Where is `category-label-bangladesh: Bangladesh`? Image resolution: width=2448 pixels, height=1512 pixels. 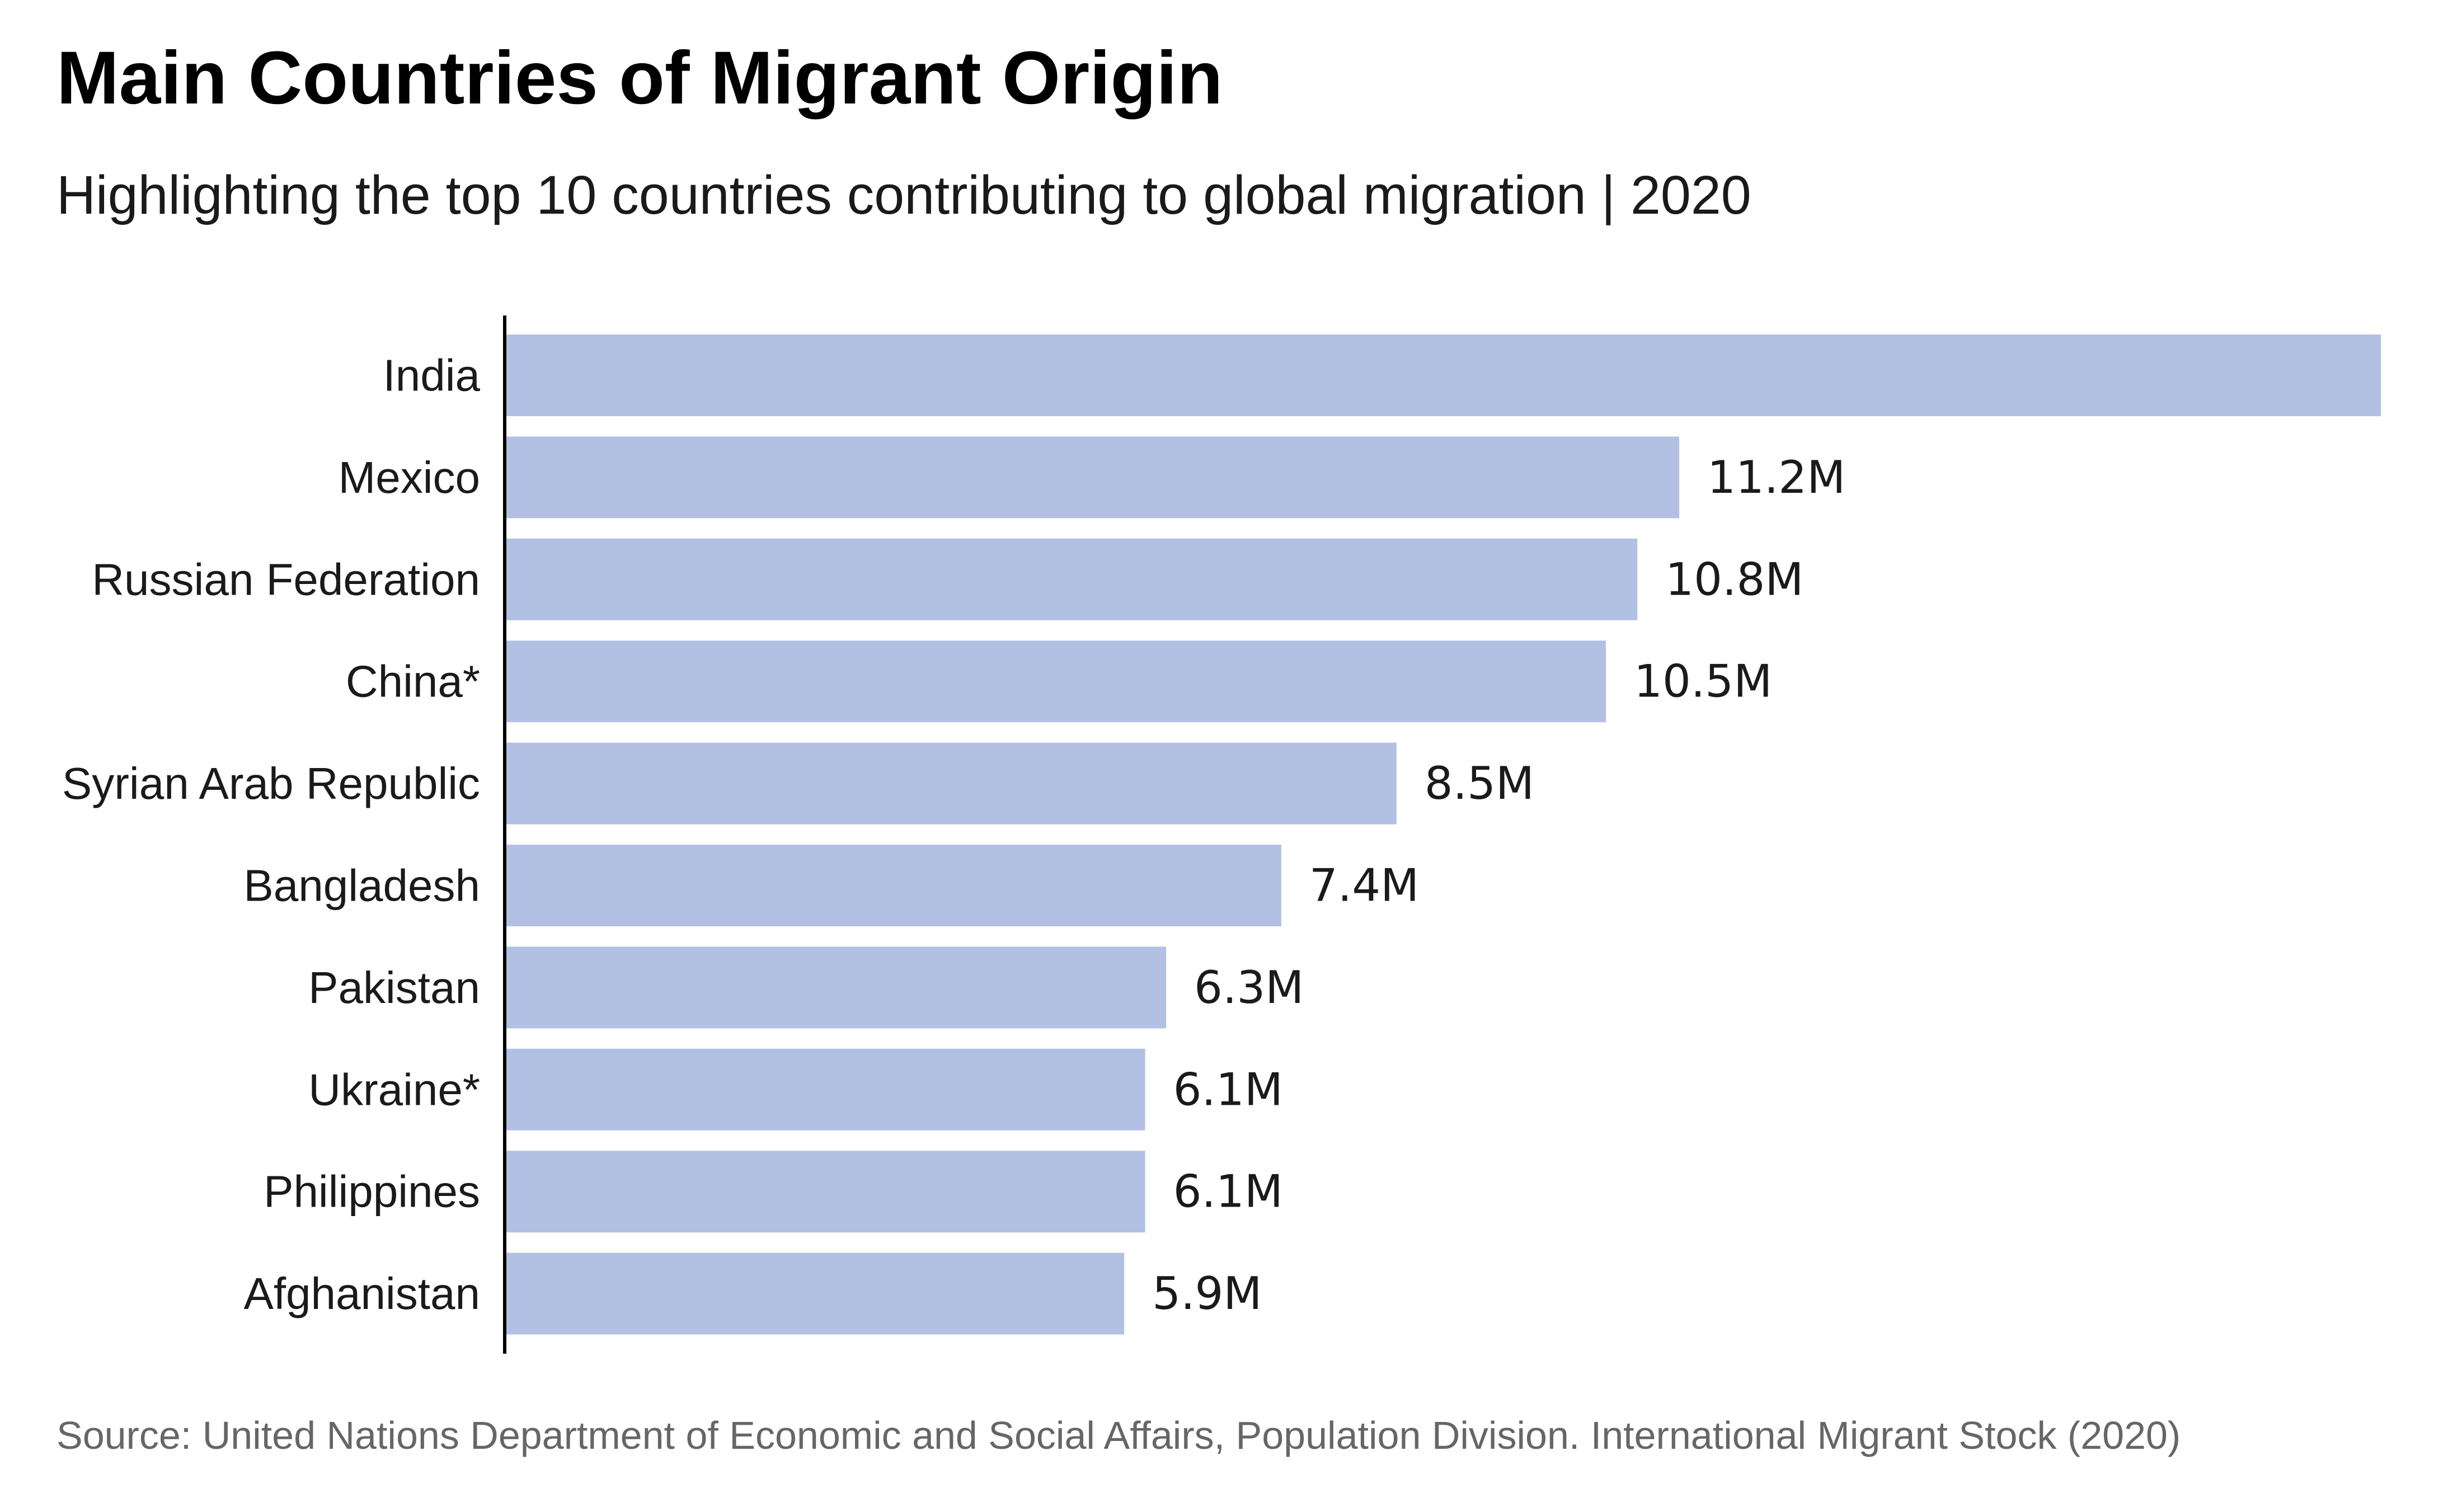
category-label-bangladesh: Bangladesh is located at coordinates (362, 886).